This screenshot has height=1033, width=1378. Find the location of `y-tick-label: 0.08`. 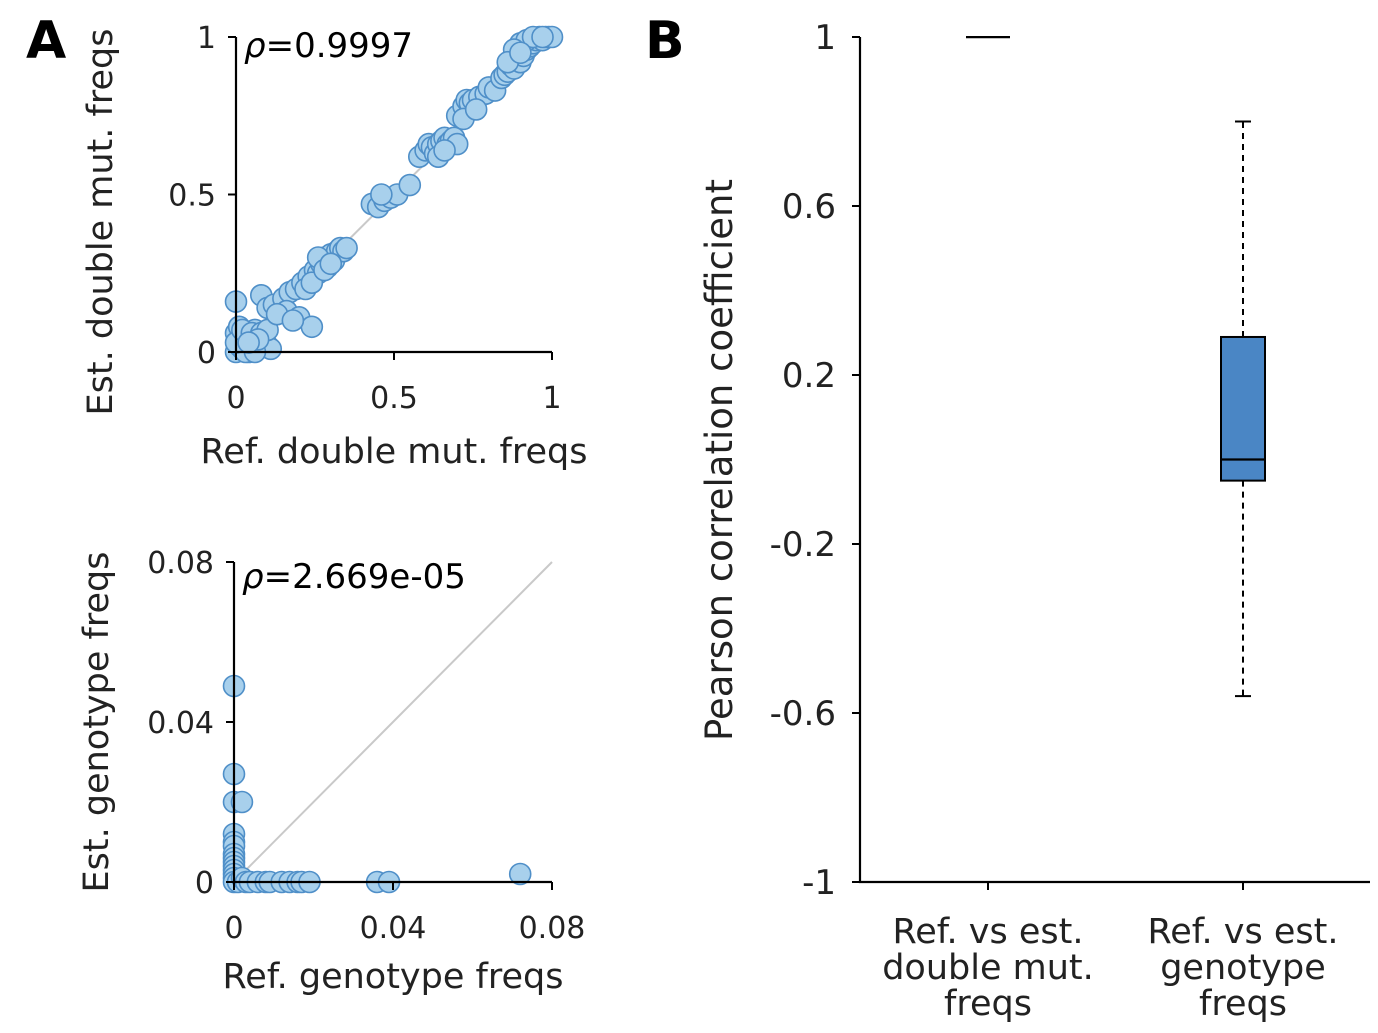

y-tick-label: 0.08 is located at coordinates (180, 563).